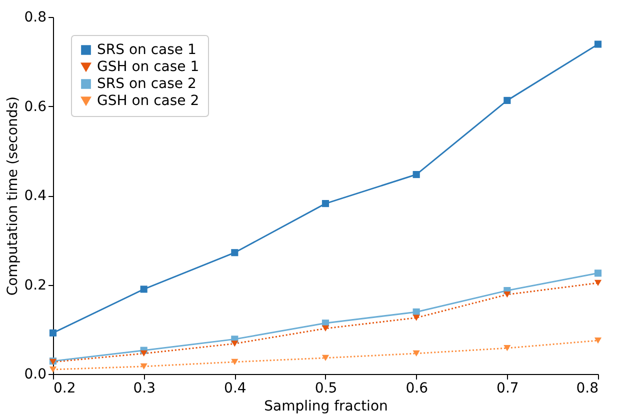 This screenshot has height=418, width=617. Describe the element at coordinates (146, 84) in the screenshot. I see `legend-label: SRS on case 2` at that location.